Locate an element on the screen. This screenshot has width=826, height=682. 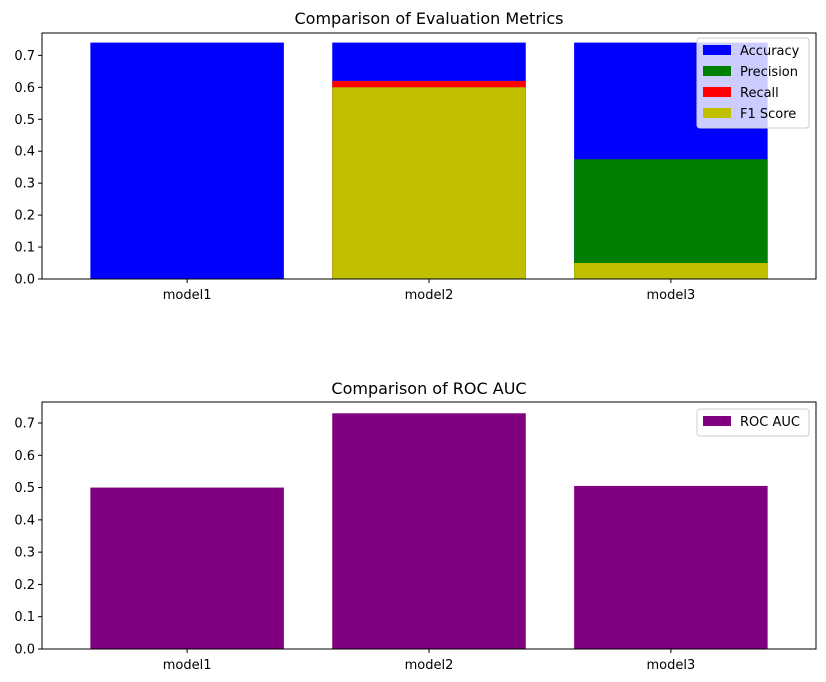
bar-roc-auc-model2 is located at coordinates (429, 531).